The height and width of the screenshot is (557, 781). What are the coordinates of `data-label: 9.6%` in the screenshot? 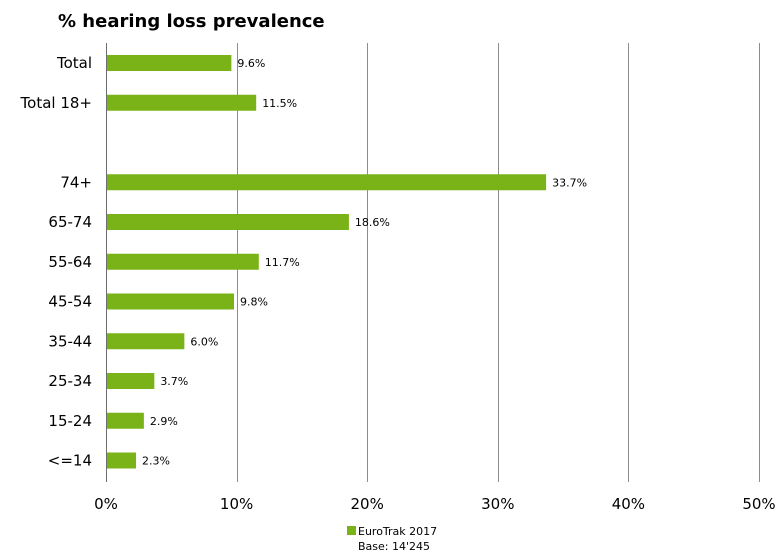 It's located at (251, 63).